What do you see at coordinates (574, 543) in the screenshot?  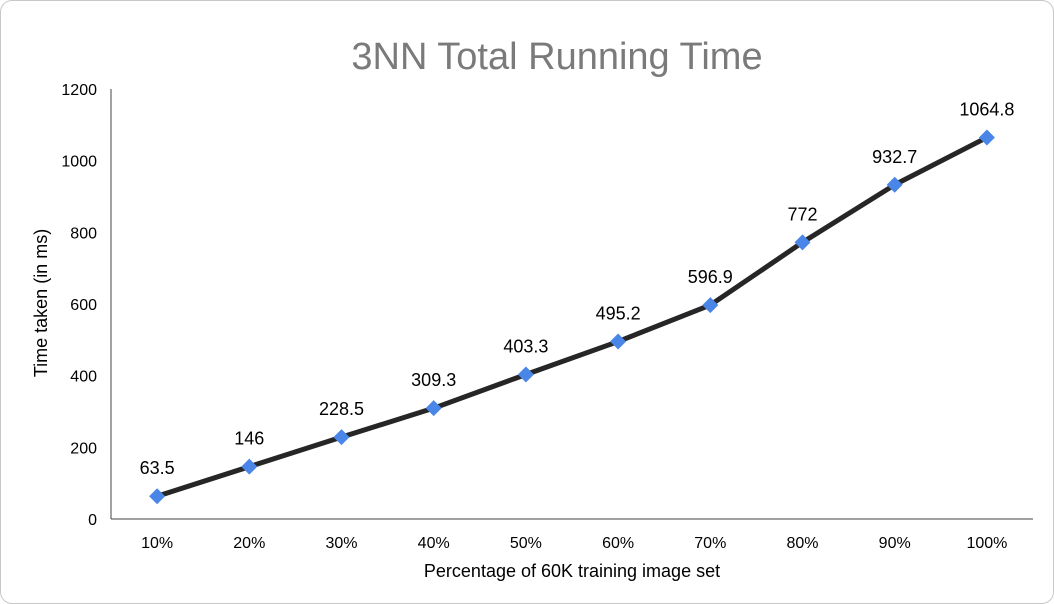 I see `x-tick-labels: 10% 20% 30% 40% 50% 60% 70% 80% 90% 100%` at bounding box center [574, 543].